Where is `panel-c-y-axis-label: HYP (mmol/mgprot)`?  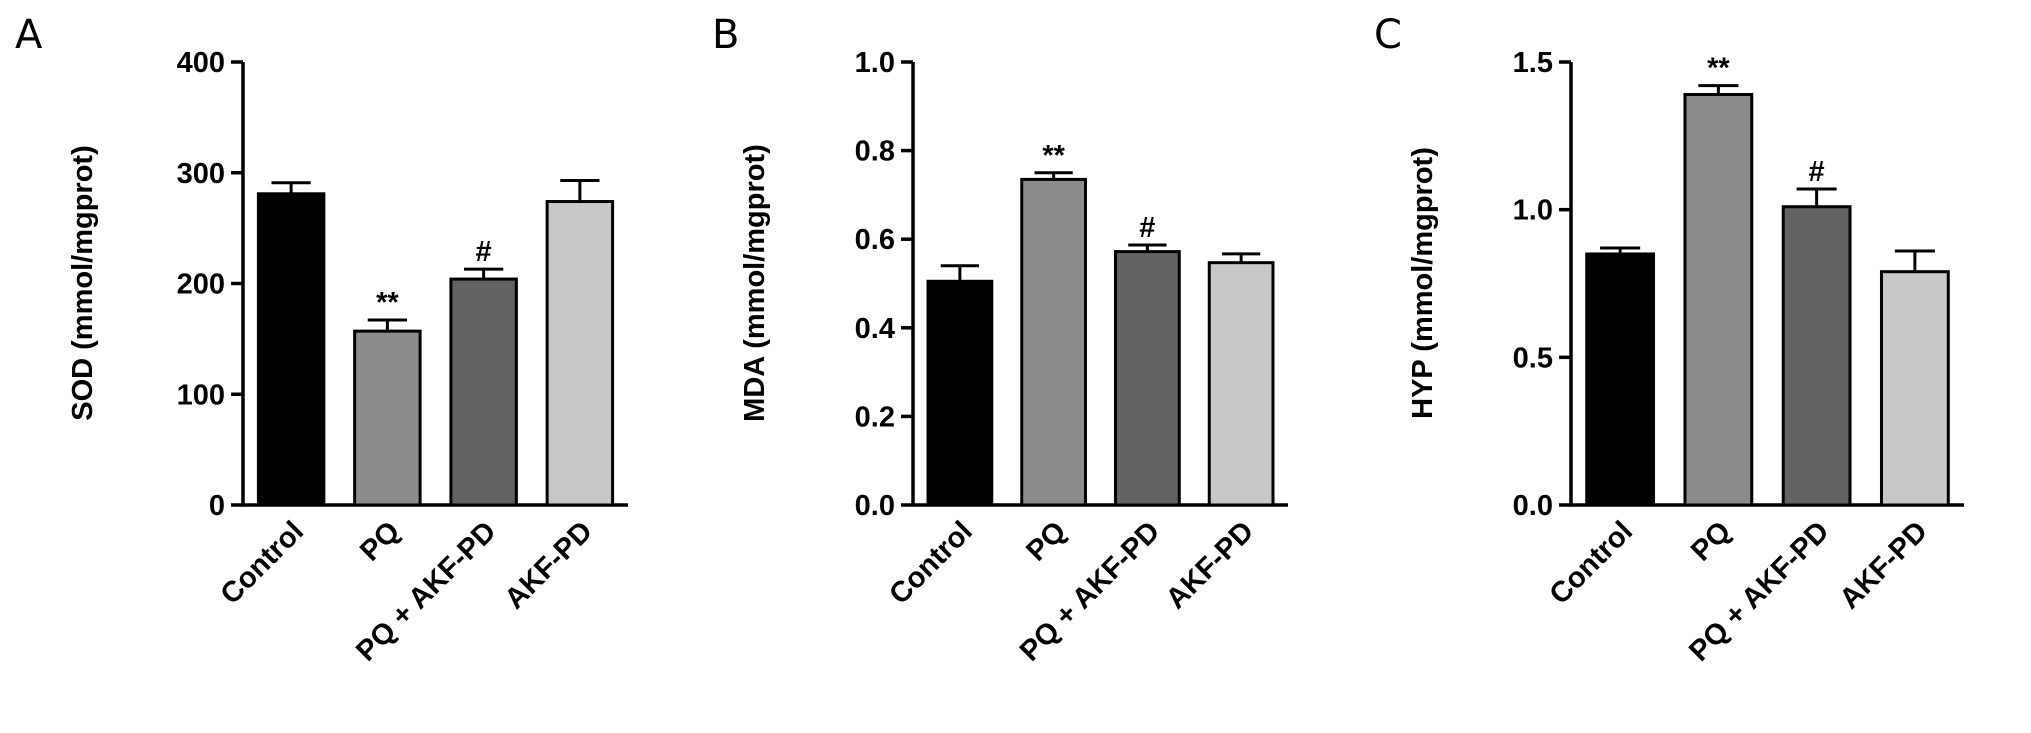
panel-c-y-axis-label: HYP (mmol/mgprot) is located at coordinates (1423, 283).